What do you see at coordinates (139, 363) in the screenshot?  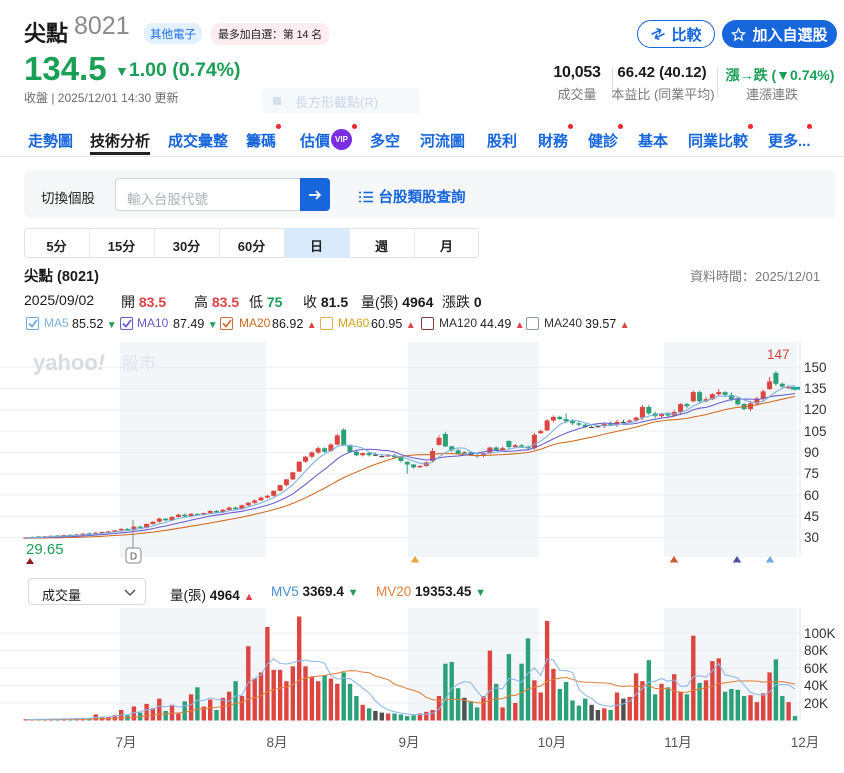 I see `svg-text: 股市` at bounding box center [139, 363].